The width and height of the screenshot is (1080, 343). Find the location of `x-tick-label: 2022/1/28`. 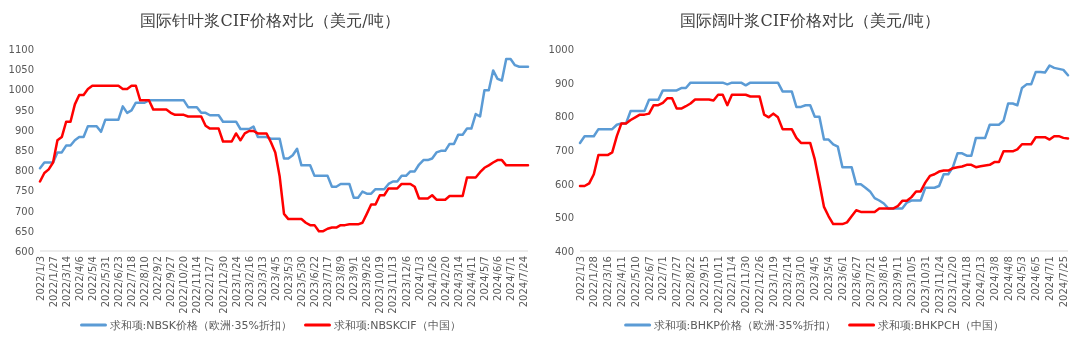

x-tick-label: 2022/1/28 is located at coordinates (594, 282).